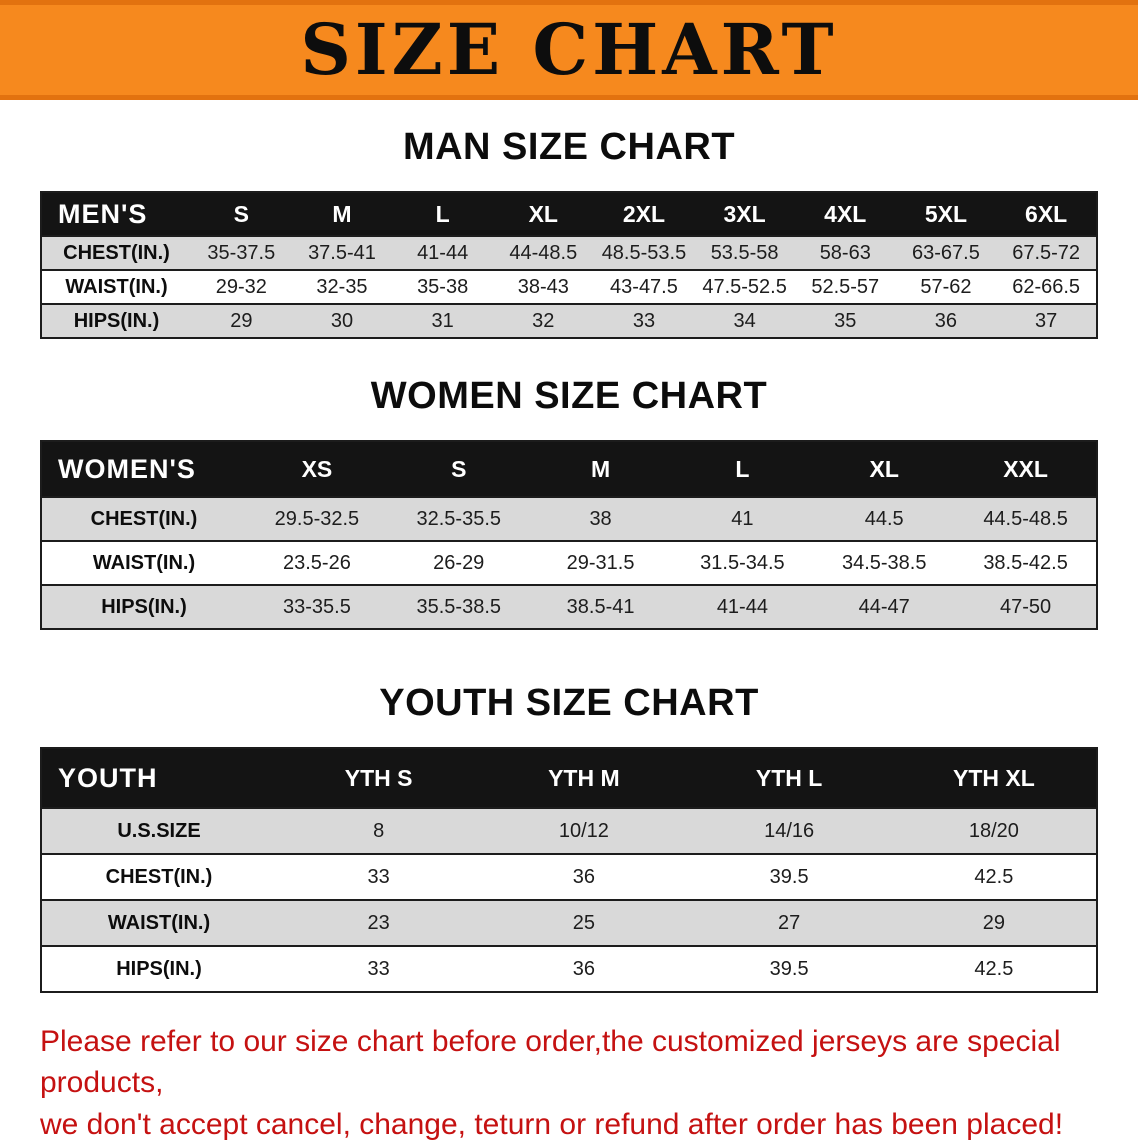 Image resolution: width=1138 pixels, height=1145 pixels. Describe the element at coordinates (1025, 606) in the screenshot. I see `size-value: 47-50` at that location.